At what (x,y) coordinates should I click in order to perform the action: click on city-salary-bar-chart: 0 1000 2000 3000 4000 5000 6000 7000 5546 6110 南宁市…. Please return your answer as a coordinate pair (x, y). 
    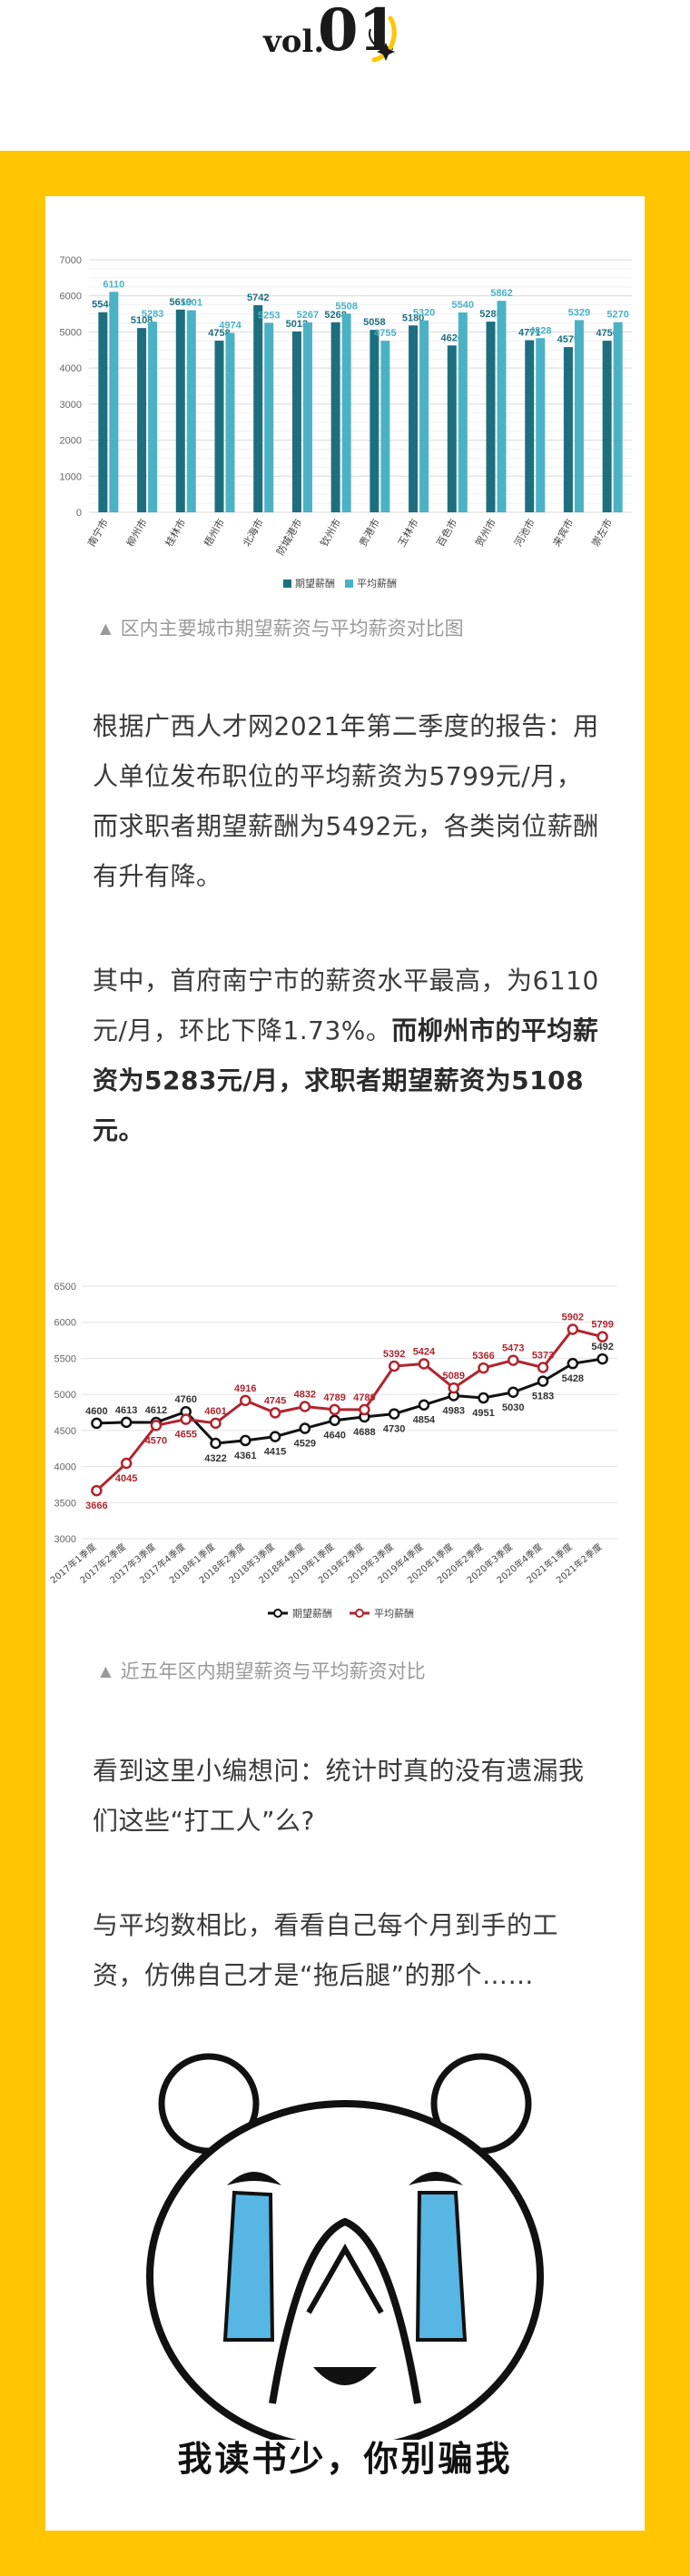
    Looking at the image, I should click on (345, 418).